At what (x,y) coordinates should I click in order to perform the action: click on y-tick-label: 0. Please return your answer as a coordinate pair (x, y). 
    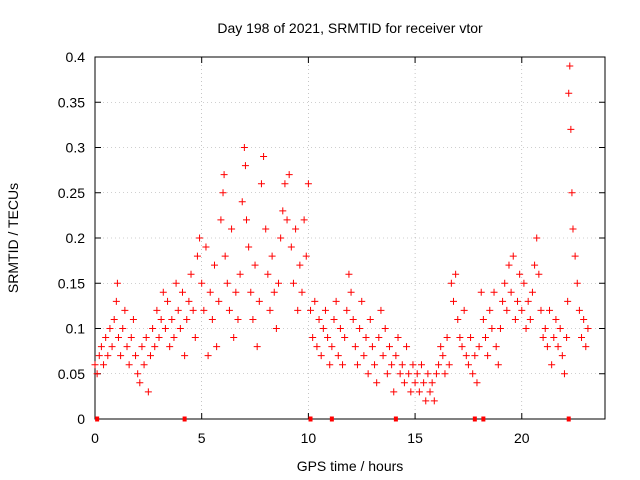
    Looking at the image, I should click on (81, 419).